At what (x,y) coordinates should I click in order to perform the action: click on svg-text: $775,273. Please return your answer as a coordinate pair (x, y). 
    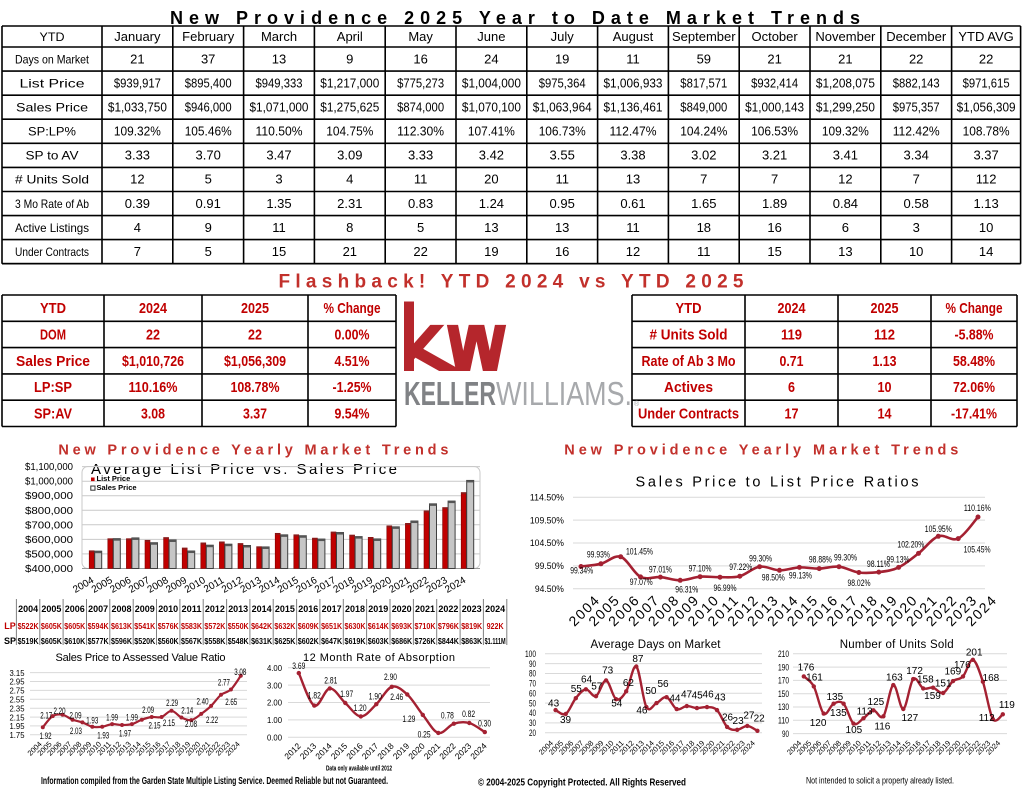
    Looking at the image, I should click on (420, 82).